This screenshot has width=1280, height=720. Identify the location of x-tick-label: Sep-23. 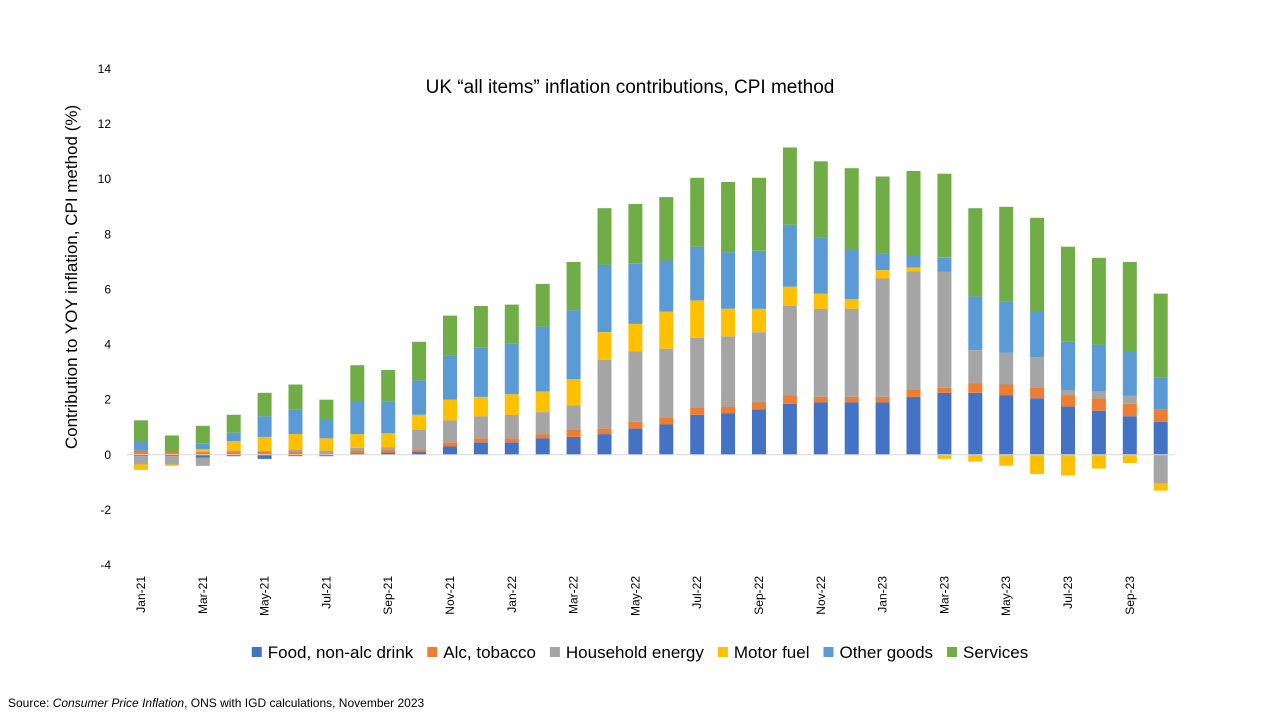
(1130, 595).